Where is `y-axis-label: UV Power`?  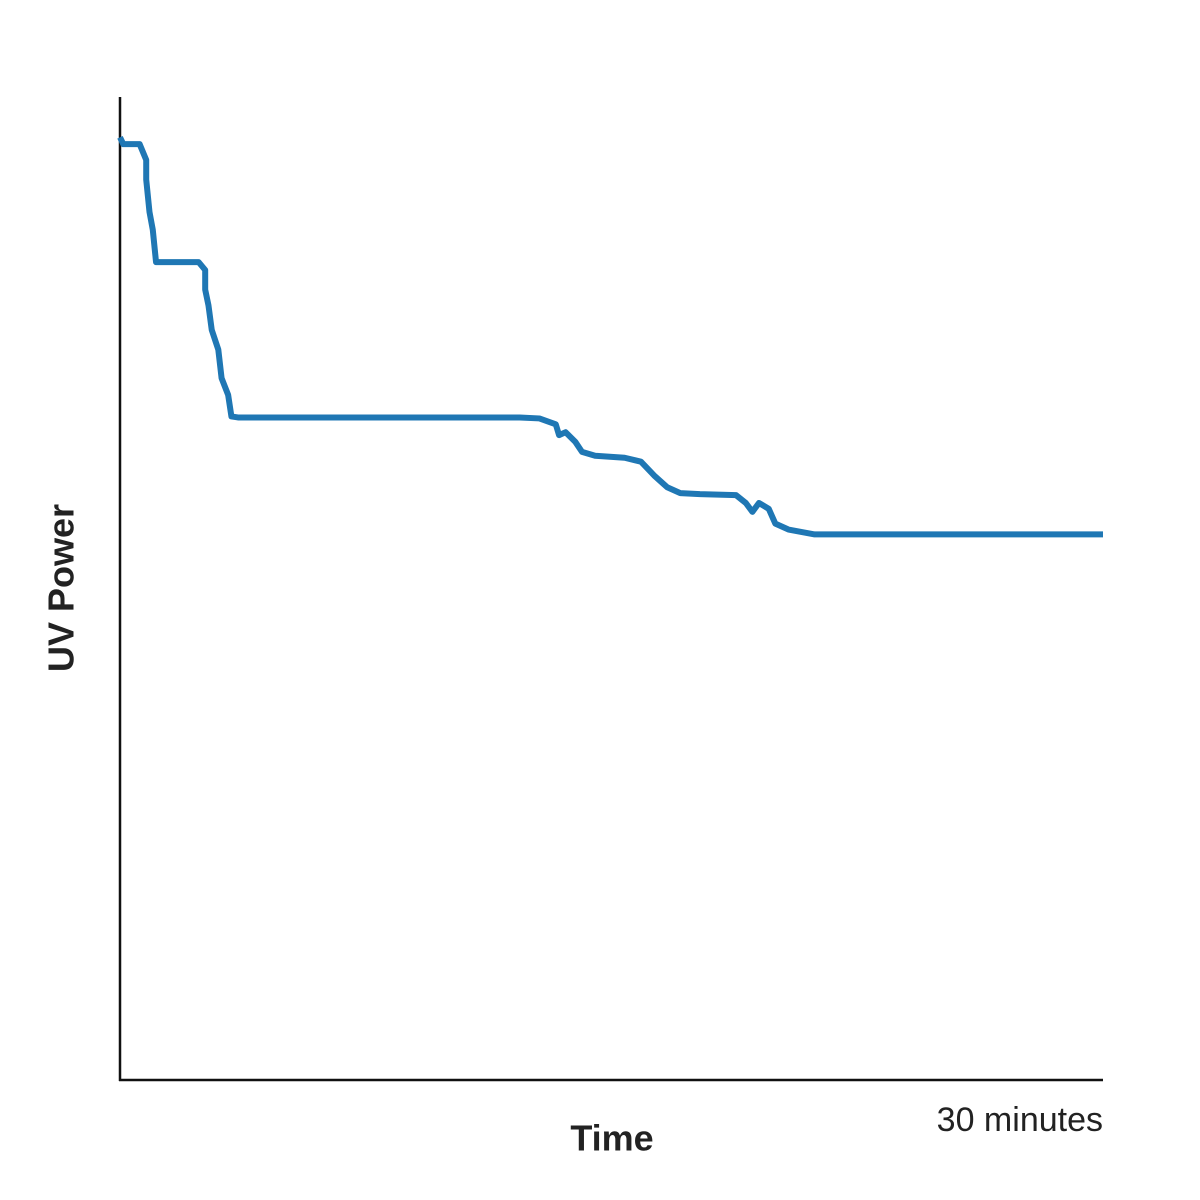
y-axis-label: UV Power is located at coordinates (61, 588).